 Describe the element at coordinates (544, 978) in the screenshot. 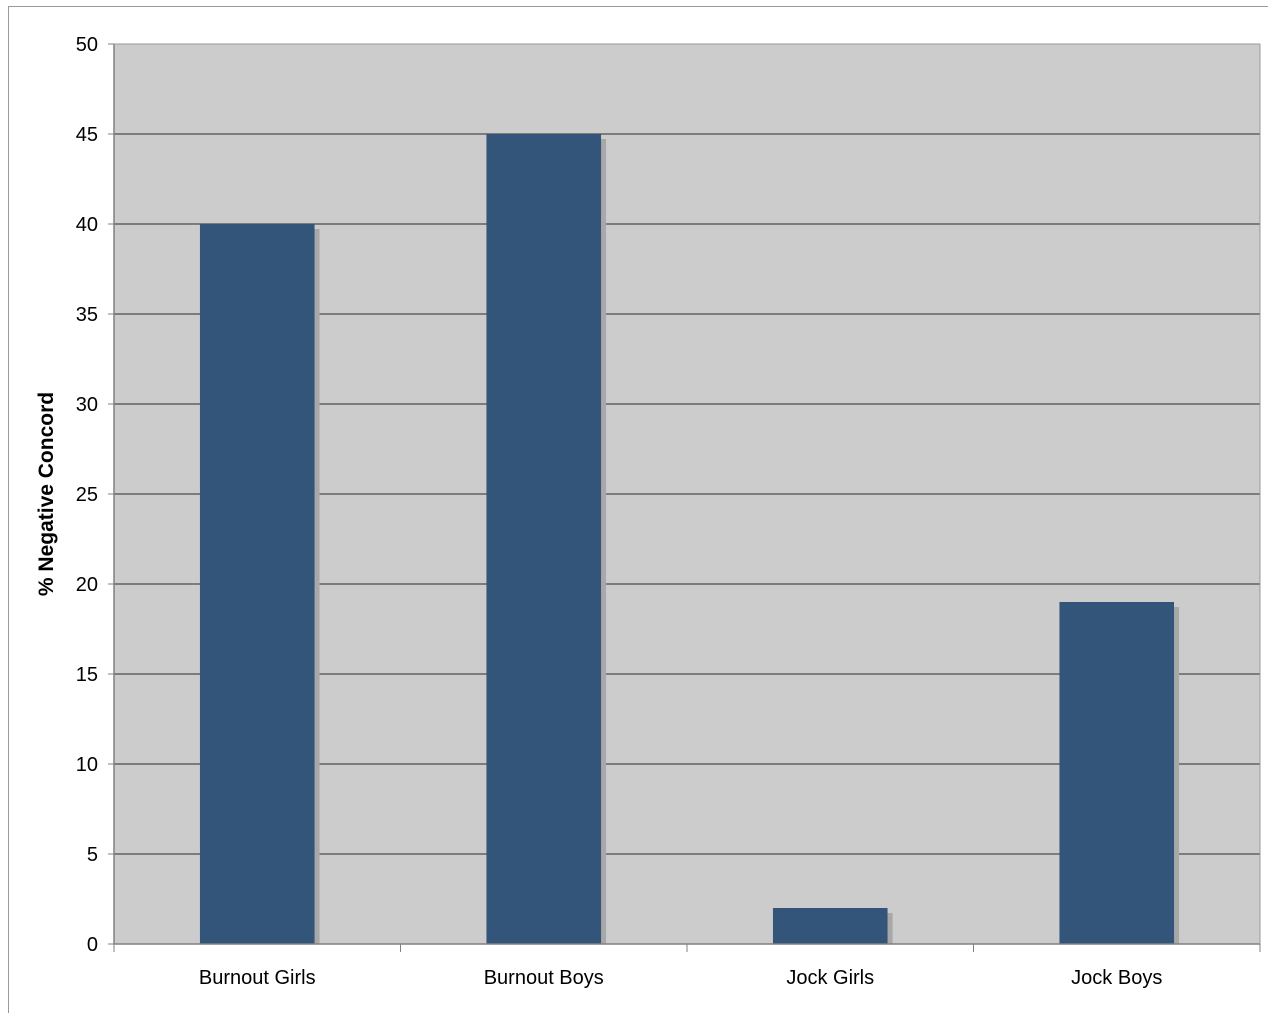

I see `x-category-label: Burnout Boys` at that location.